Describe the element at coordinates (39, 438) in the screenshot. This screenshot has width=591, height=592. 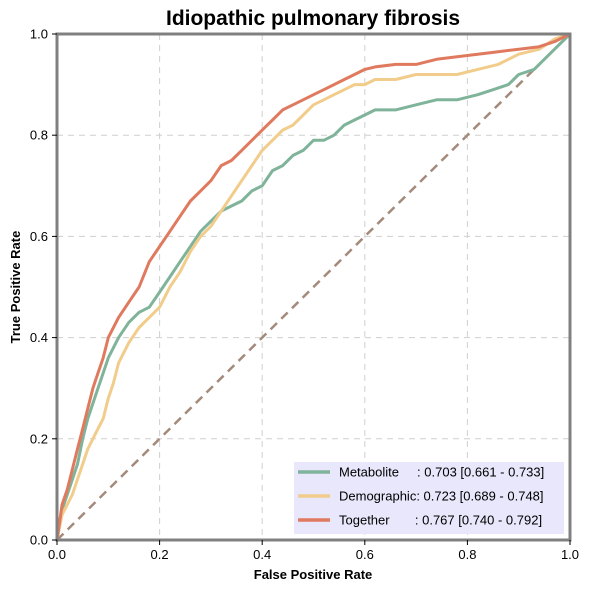
I see `y-tick-label: 0.2` at that location.